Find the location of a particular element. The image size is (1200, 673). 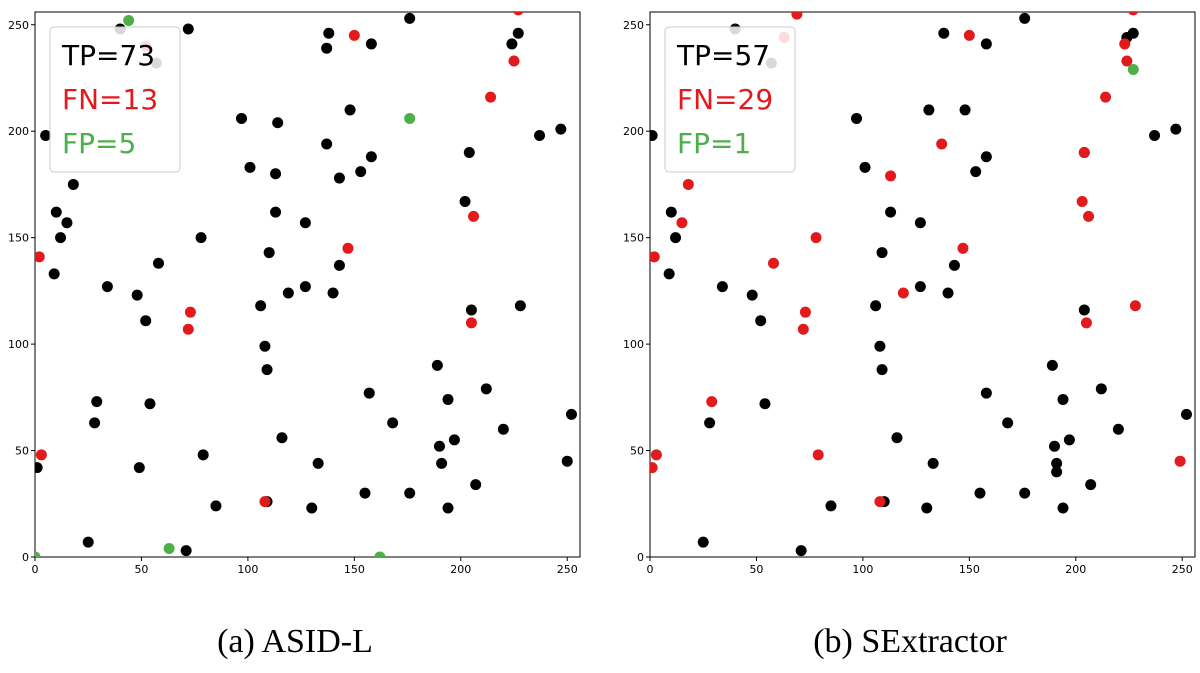

panel-caption: (a) ASID-L is located at coordinates (295, 641).